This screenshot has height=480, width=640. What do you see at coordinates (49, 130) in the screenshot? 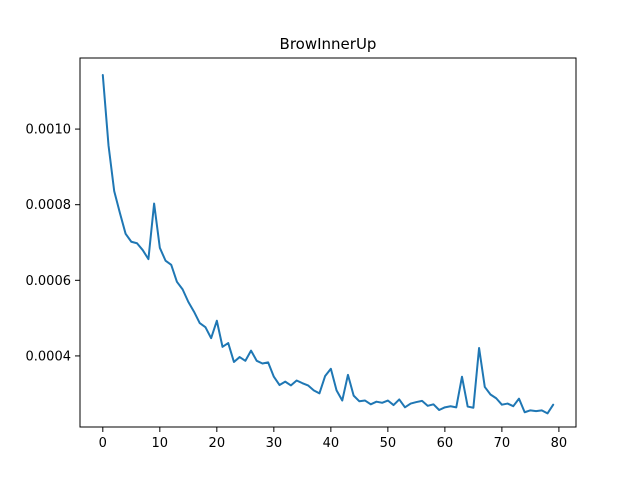
I see `y-tick-label: 0.0010` at bounding box center [49, 130].